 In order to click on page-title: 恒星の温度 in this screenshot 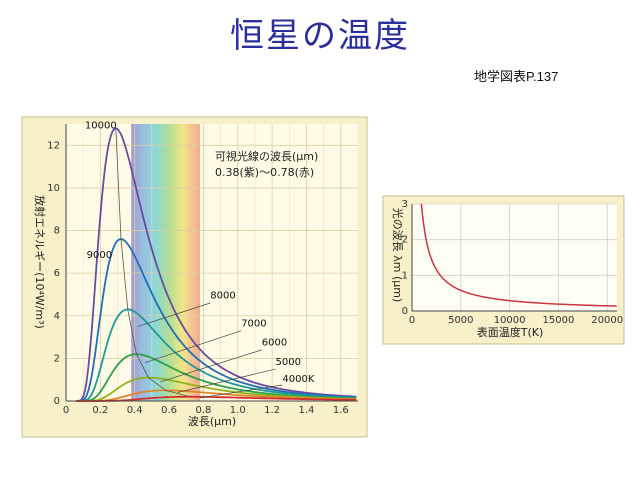, I will do `click(320, 36)`.